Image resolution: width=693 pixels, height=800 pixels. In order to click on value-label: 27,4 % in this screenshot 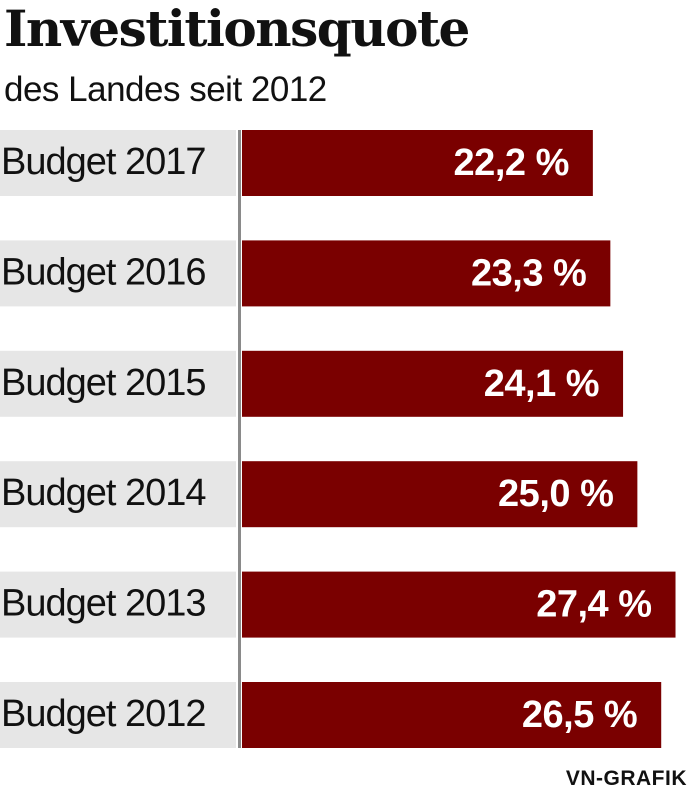, I will do `click(593, 605)`.